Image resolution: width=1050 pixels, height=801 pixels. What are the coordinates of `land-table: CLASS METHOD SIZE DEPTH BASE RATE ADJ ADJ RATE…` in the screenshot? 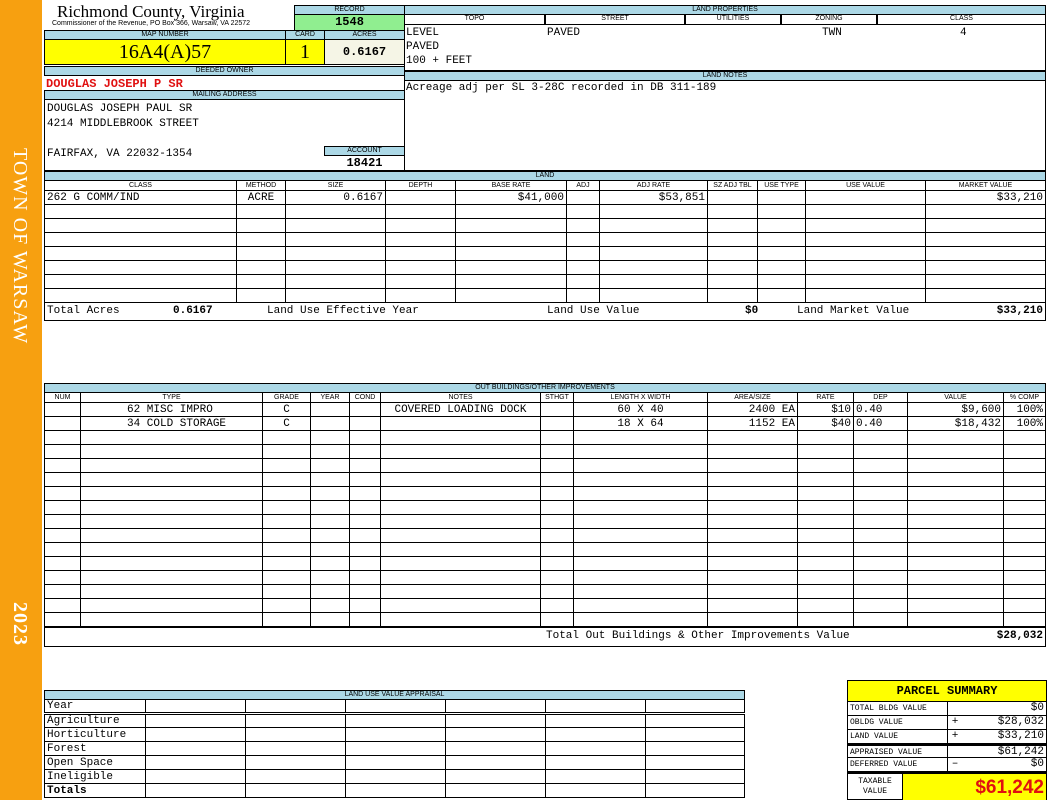 It's located at (545, 241).